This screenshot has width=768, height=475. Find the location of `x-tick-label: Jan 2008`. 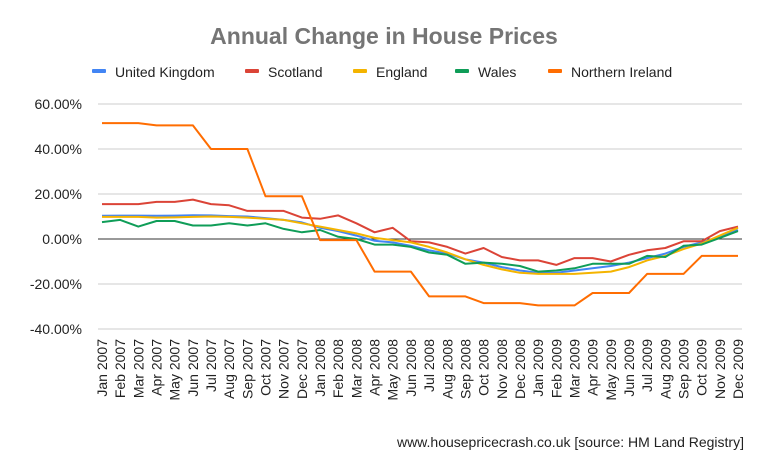

x-tick-label: Jan 2008 is located at coordinates (320, 368).